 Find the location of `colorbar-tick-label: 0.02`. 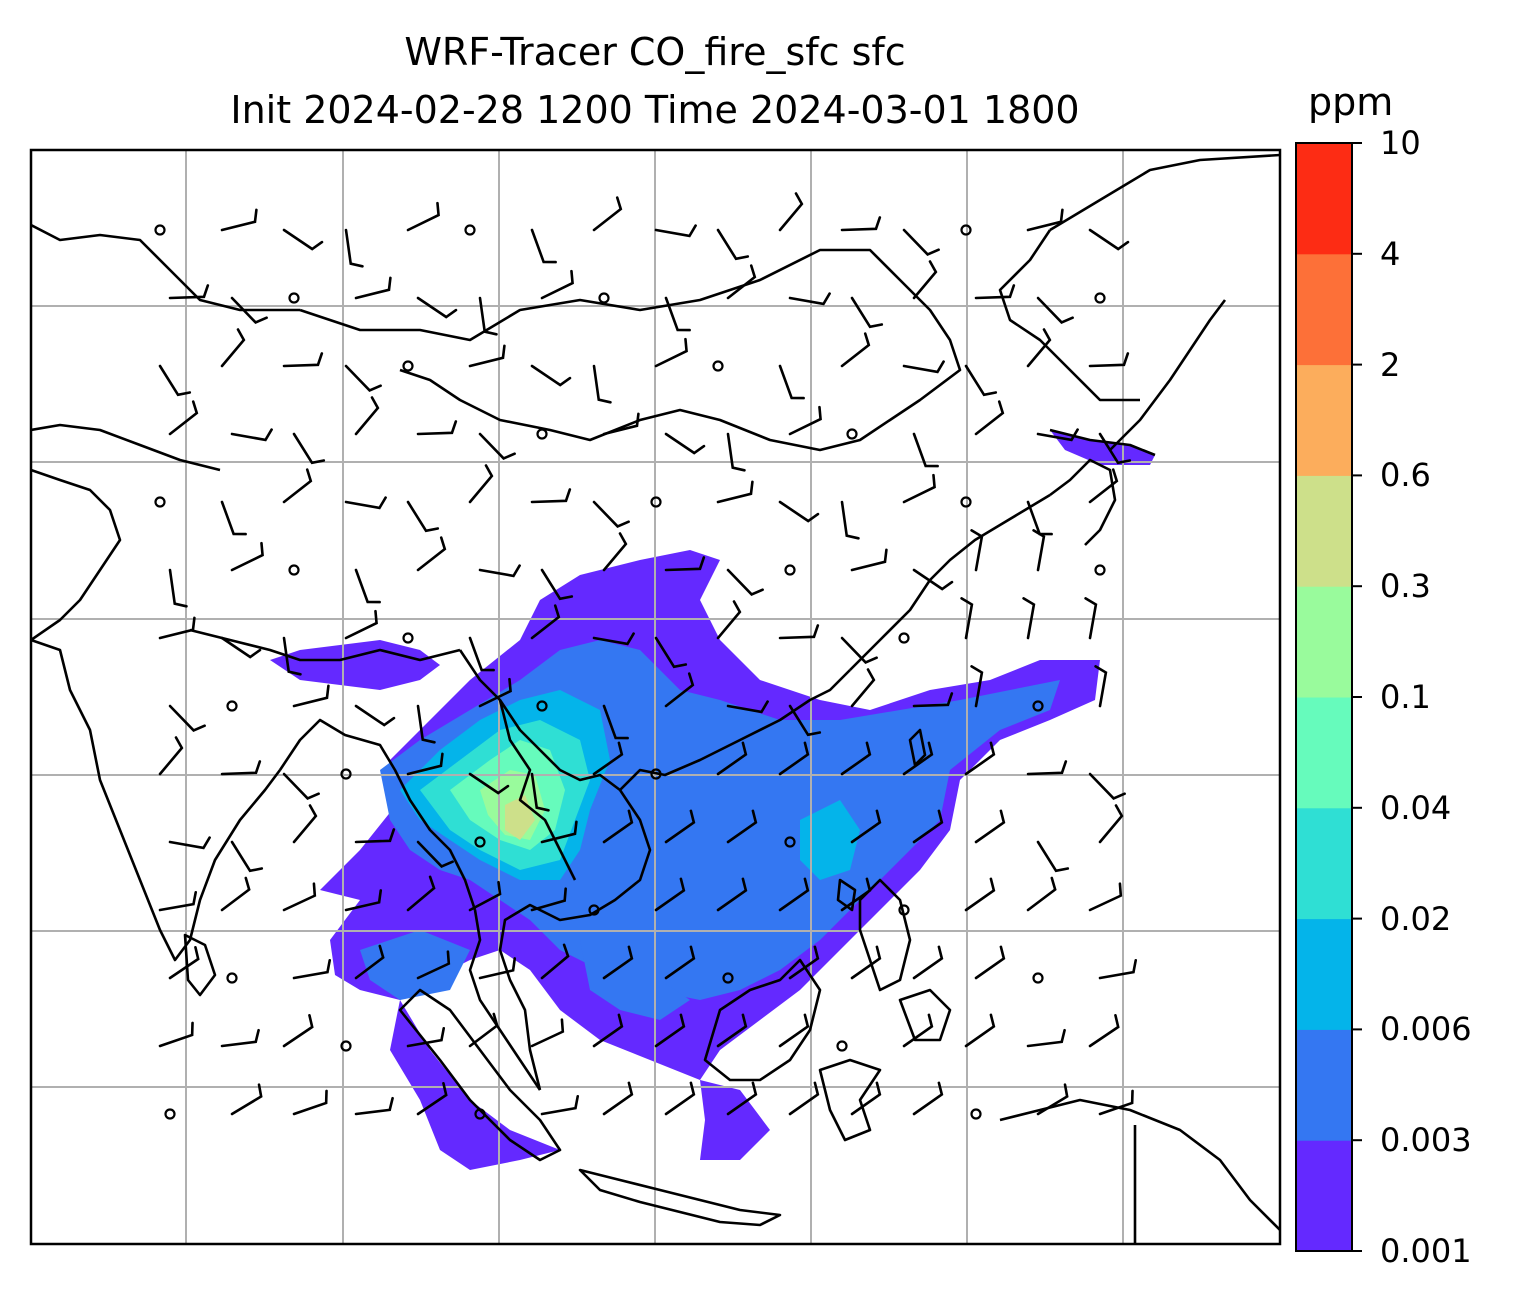

colorbar-tick-label: 0.02 is located at coordinates (1416, 918).